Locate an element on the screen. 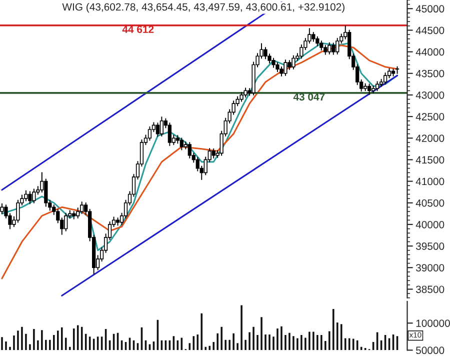 The height and width of the screenshot is (361, 450). y-tick-label: 100000 is located at coordinates (433, 323).